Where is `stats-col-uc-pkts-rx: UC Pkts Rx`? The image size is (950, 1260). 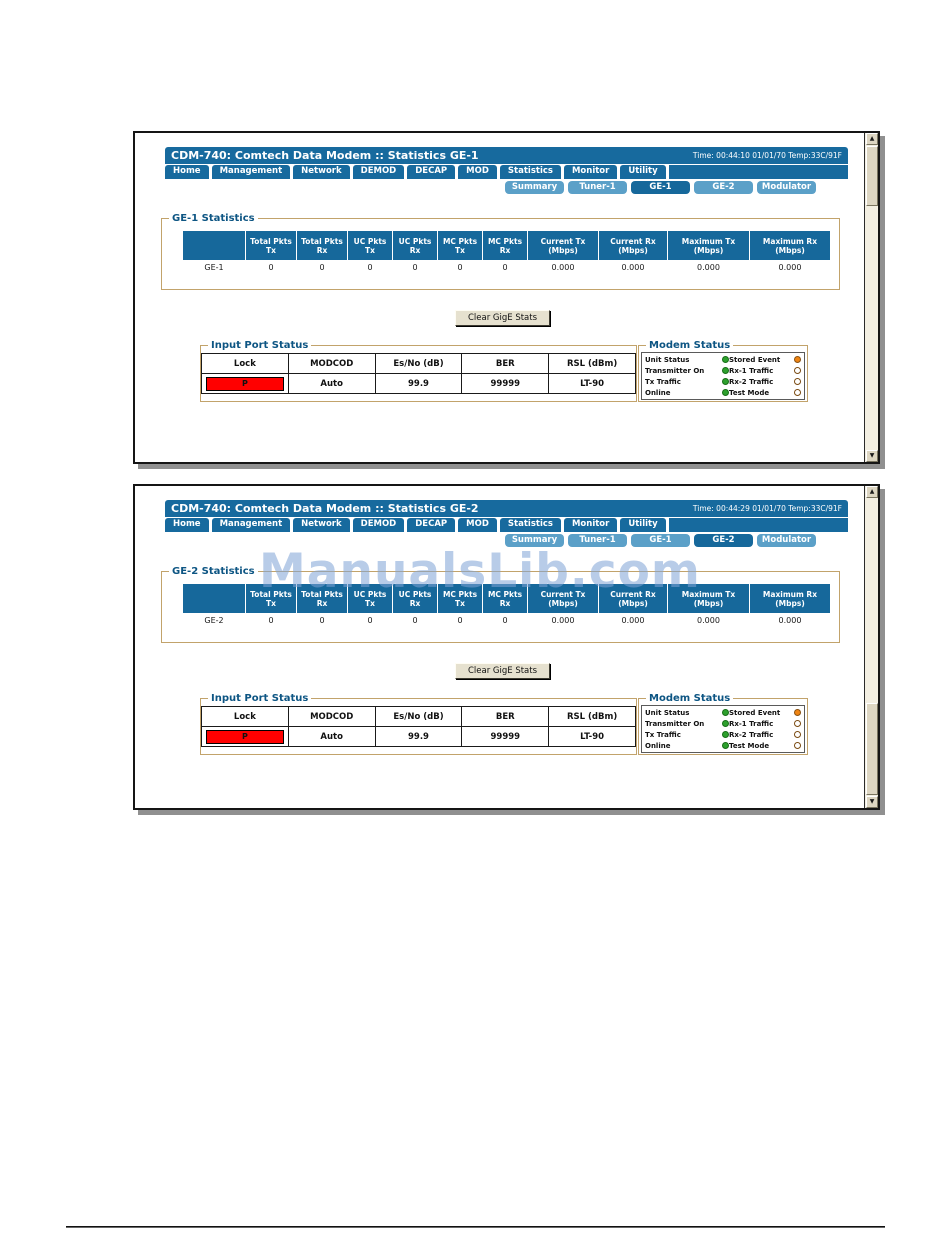 stats-col-uc-pkts-rx: UC Pkts Rx is located at coordinates (415, 245).